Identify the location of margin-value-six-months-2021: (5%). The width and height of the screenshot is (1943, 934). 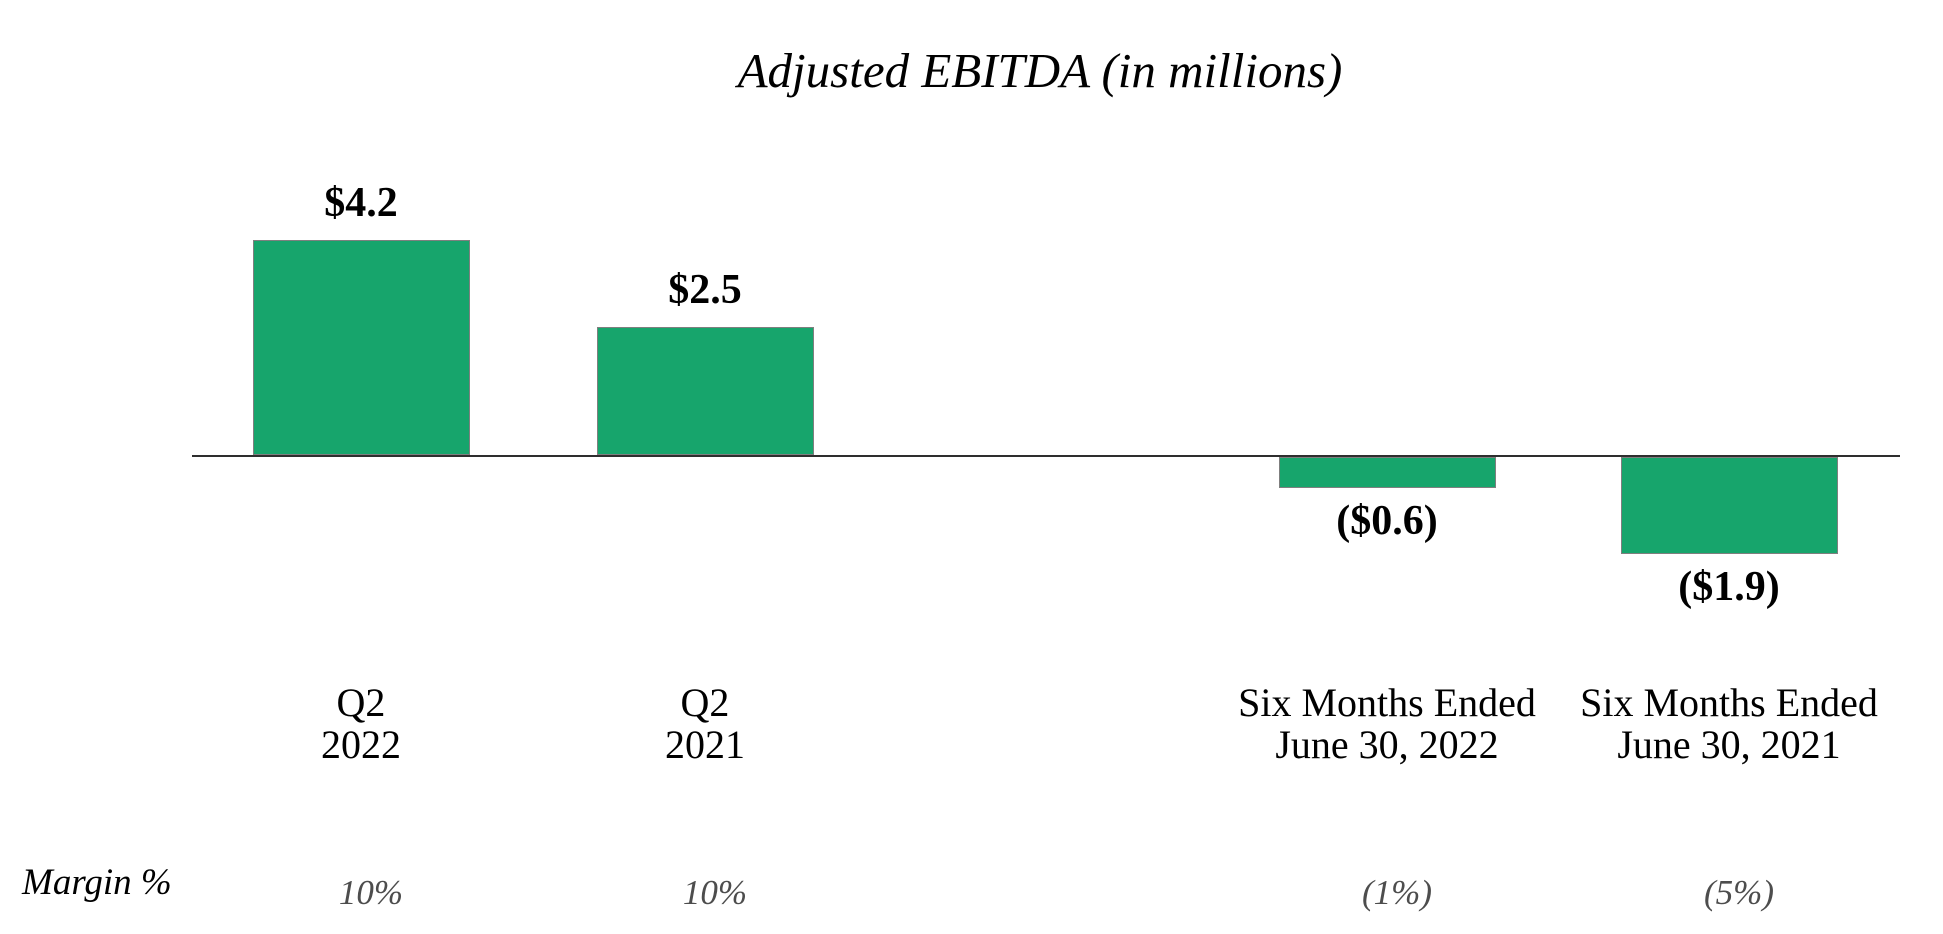
(1739, 892).